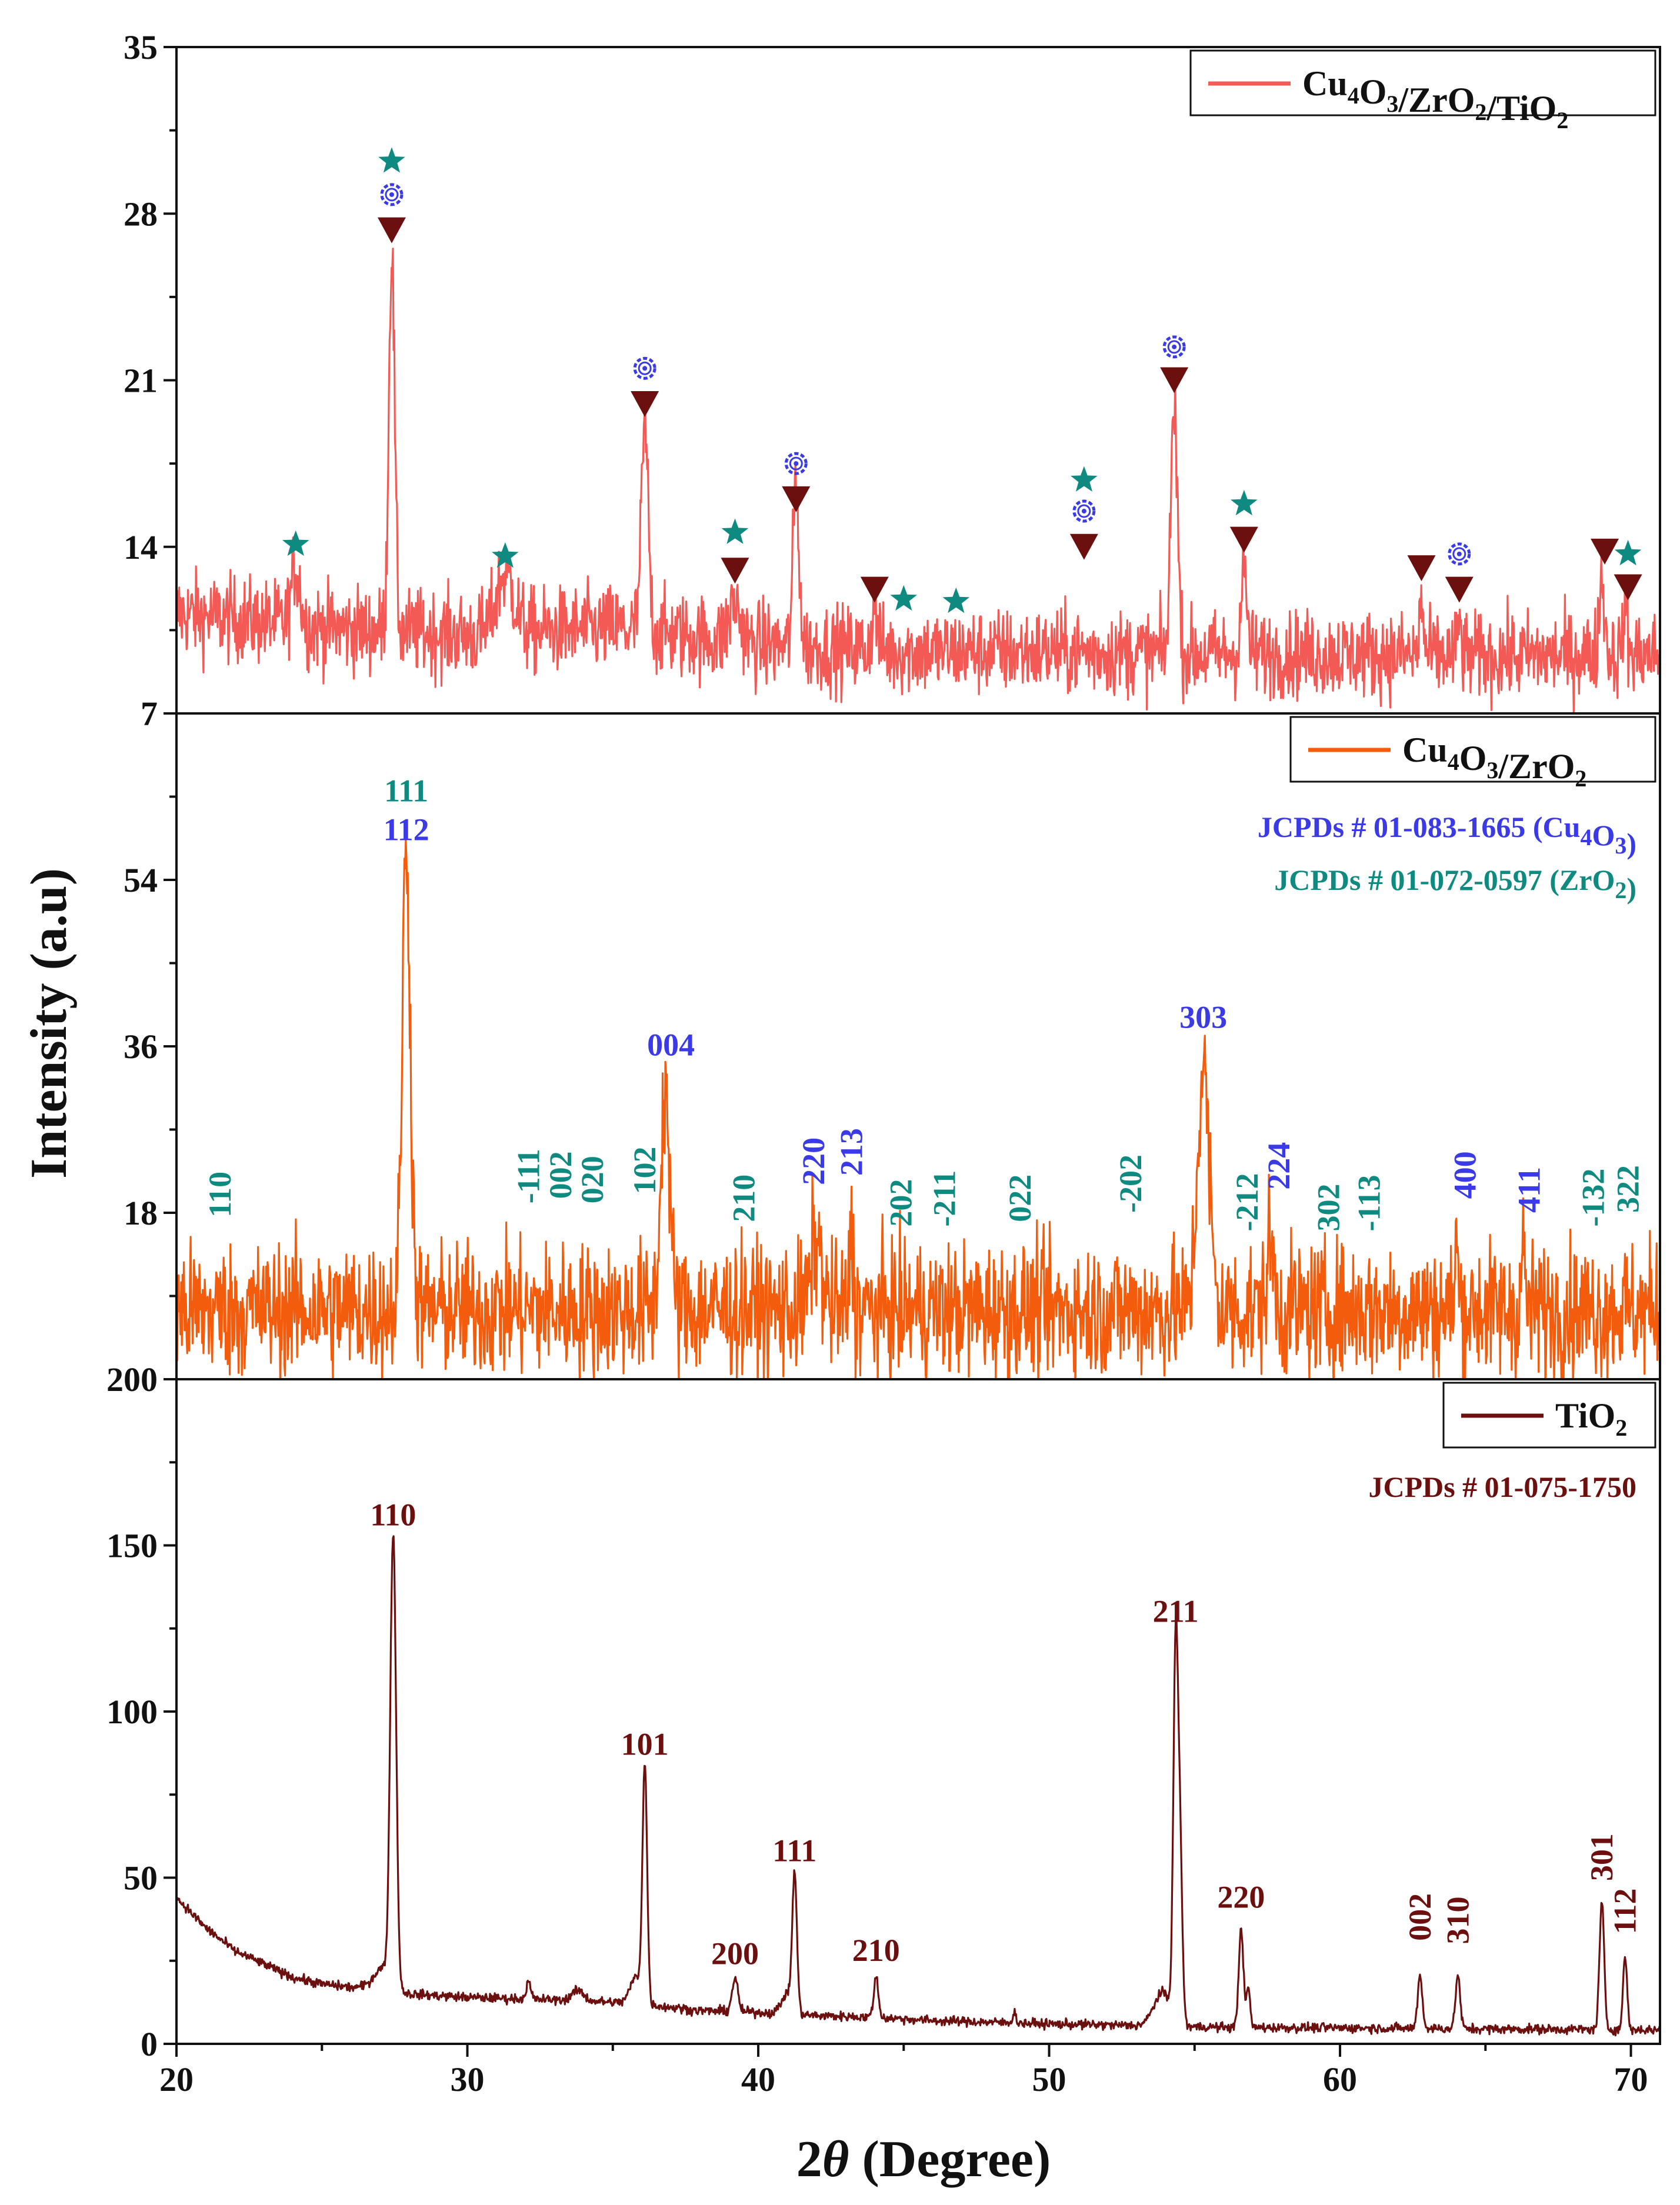 Image resolution: width=1680 pixels, height=2205 pixels. I want to click on legend-subscript: 4, so click(1353, 96).